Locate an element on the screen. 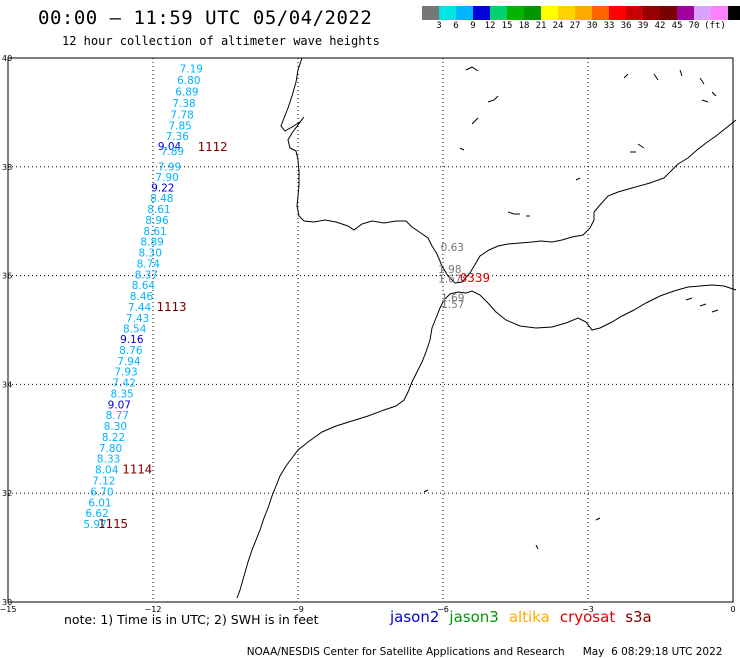 This screenshot has height=658, width=740. color-scale-label: 27 is located at coordinates (575, 26).